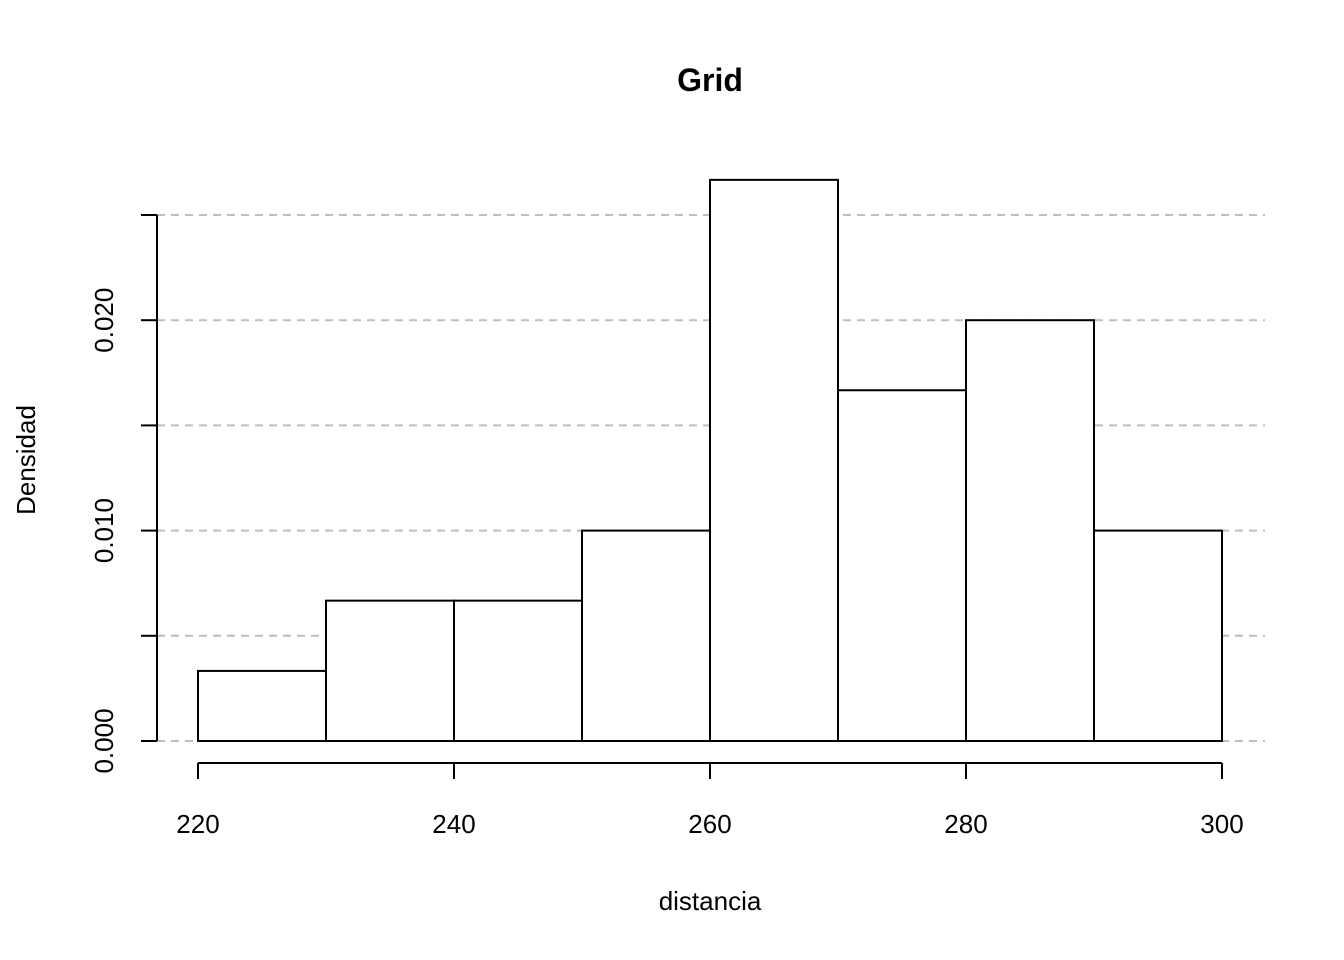 The height and width of the screenshot is (960, 1344). I want to click on x-tick-label: 220, so click(197, 824).